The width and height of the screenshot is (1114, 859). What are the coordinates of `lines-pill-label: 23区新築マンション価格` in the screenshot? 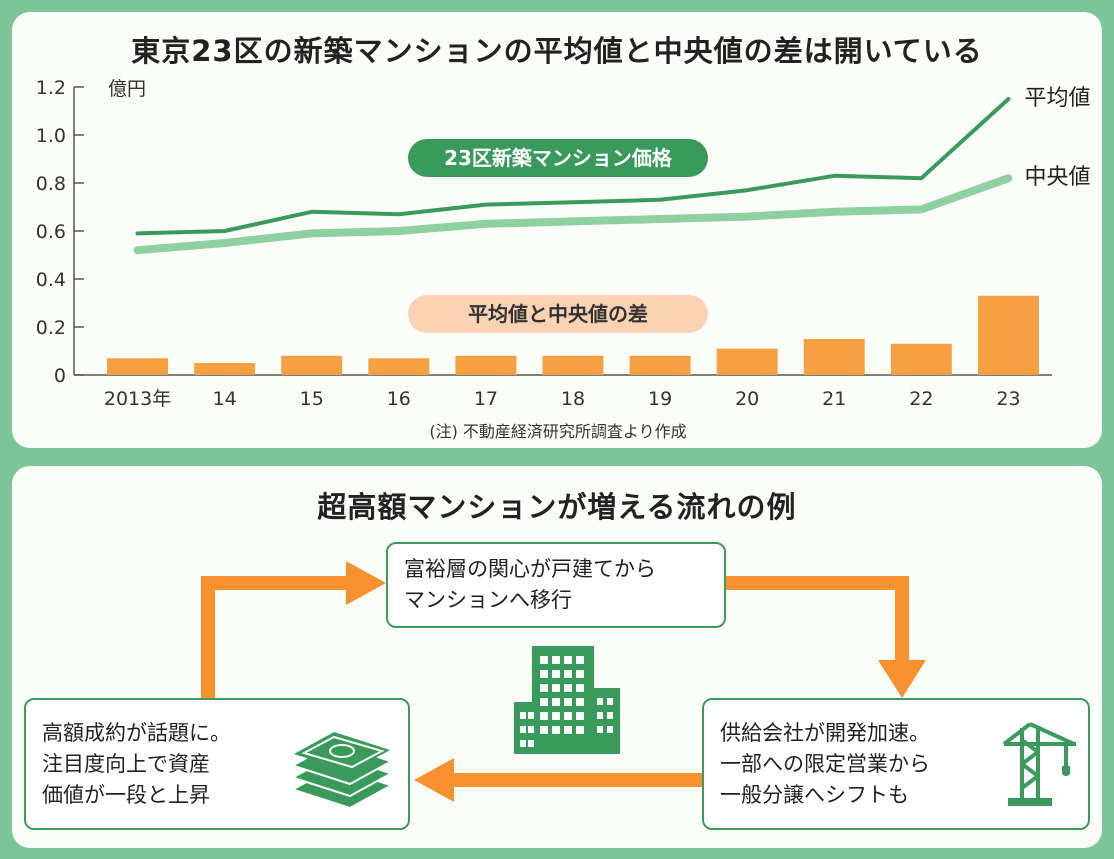 It's located at (558, 158).